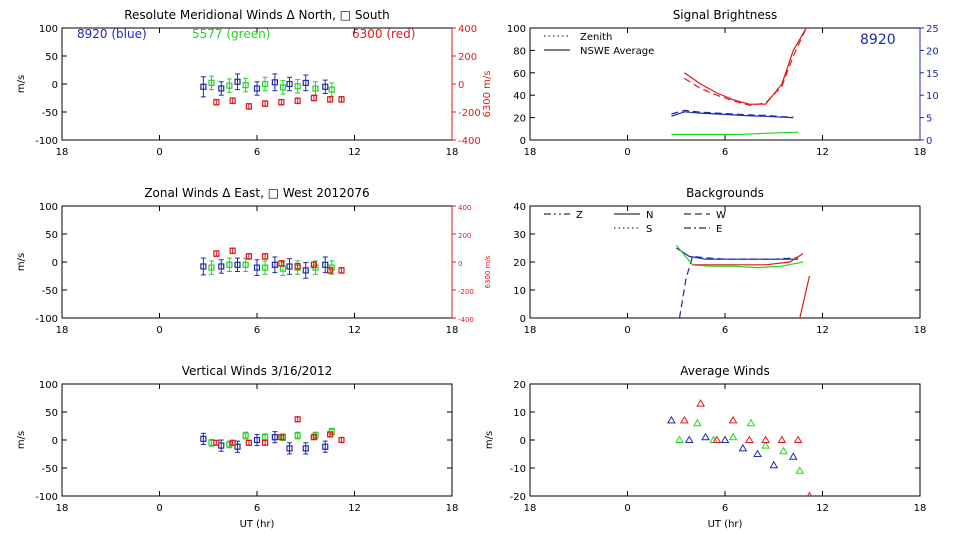 The image size is (960, 540). I want to click on right-y-tick-label: 10, so click(932, 96).